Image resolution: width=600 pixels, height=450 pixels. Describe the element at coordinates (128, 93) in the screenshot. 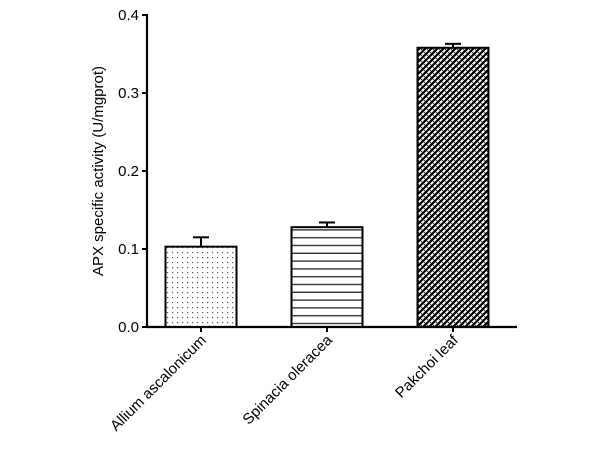

I see `y-tick-label: 0.3` at that location.